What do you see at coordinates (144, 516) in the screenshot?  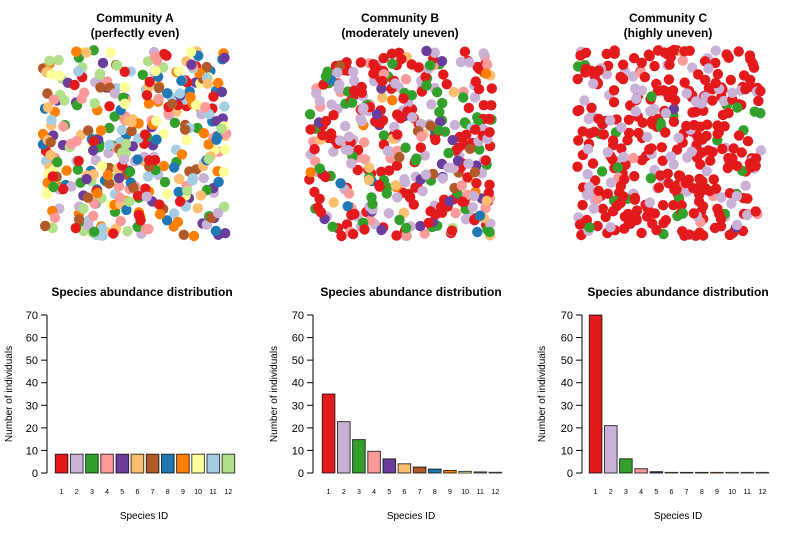 I see `bar-chart-a-xlabel: Species ID` at bounding box center [144, 516].